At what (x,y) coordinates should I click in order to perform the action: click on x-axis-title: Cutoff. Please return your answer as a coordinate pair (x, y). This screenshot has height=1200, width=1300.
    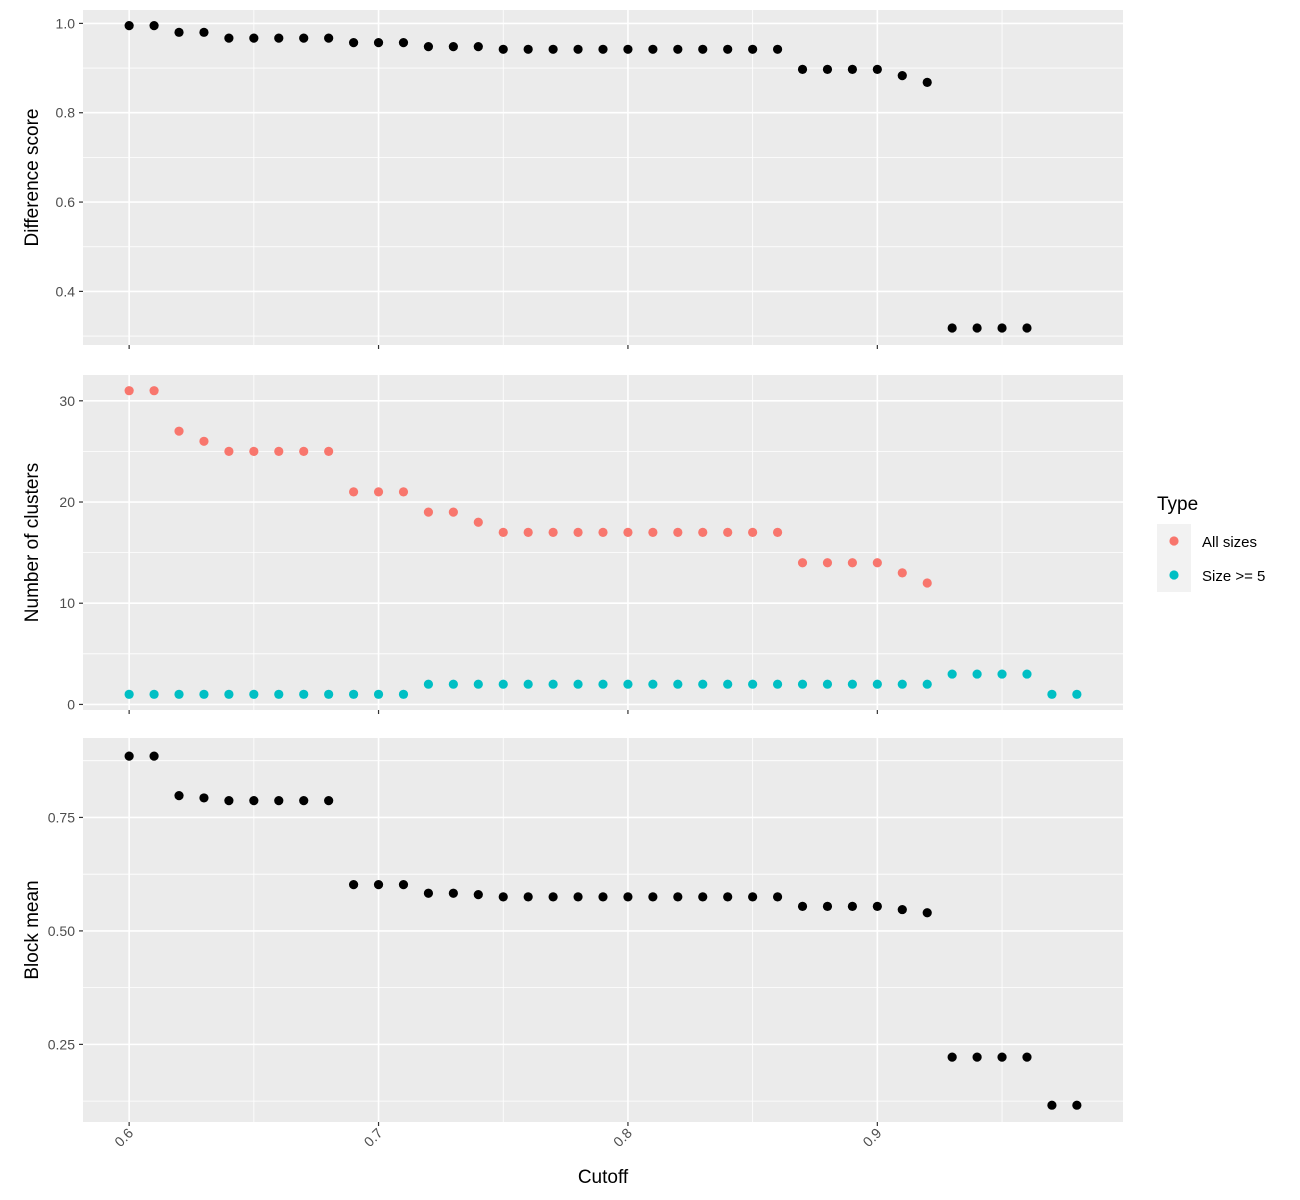
    Looking at the image, I should click on (603, 1177).